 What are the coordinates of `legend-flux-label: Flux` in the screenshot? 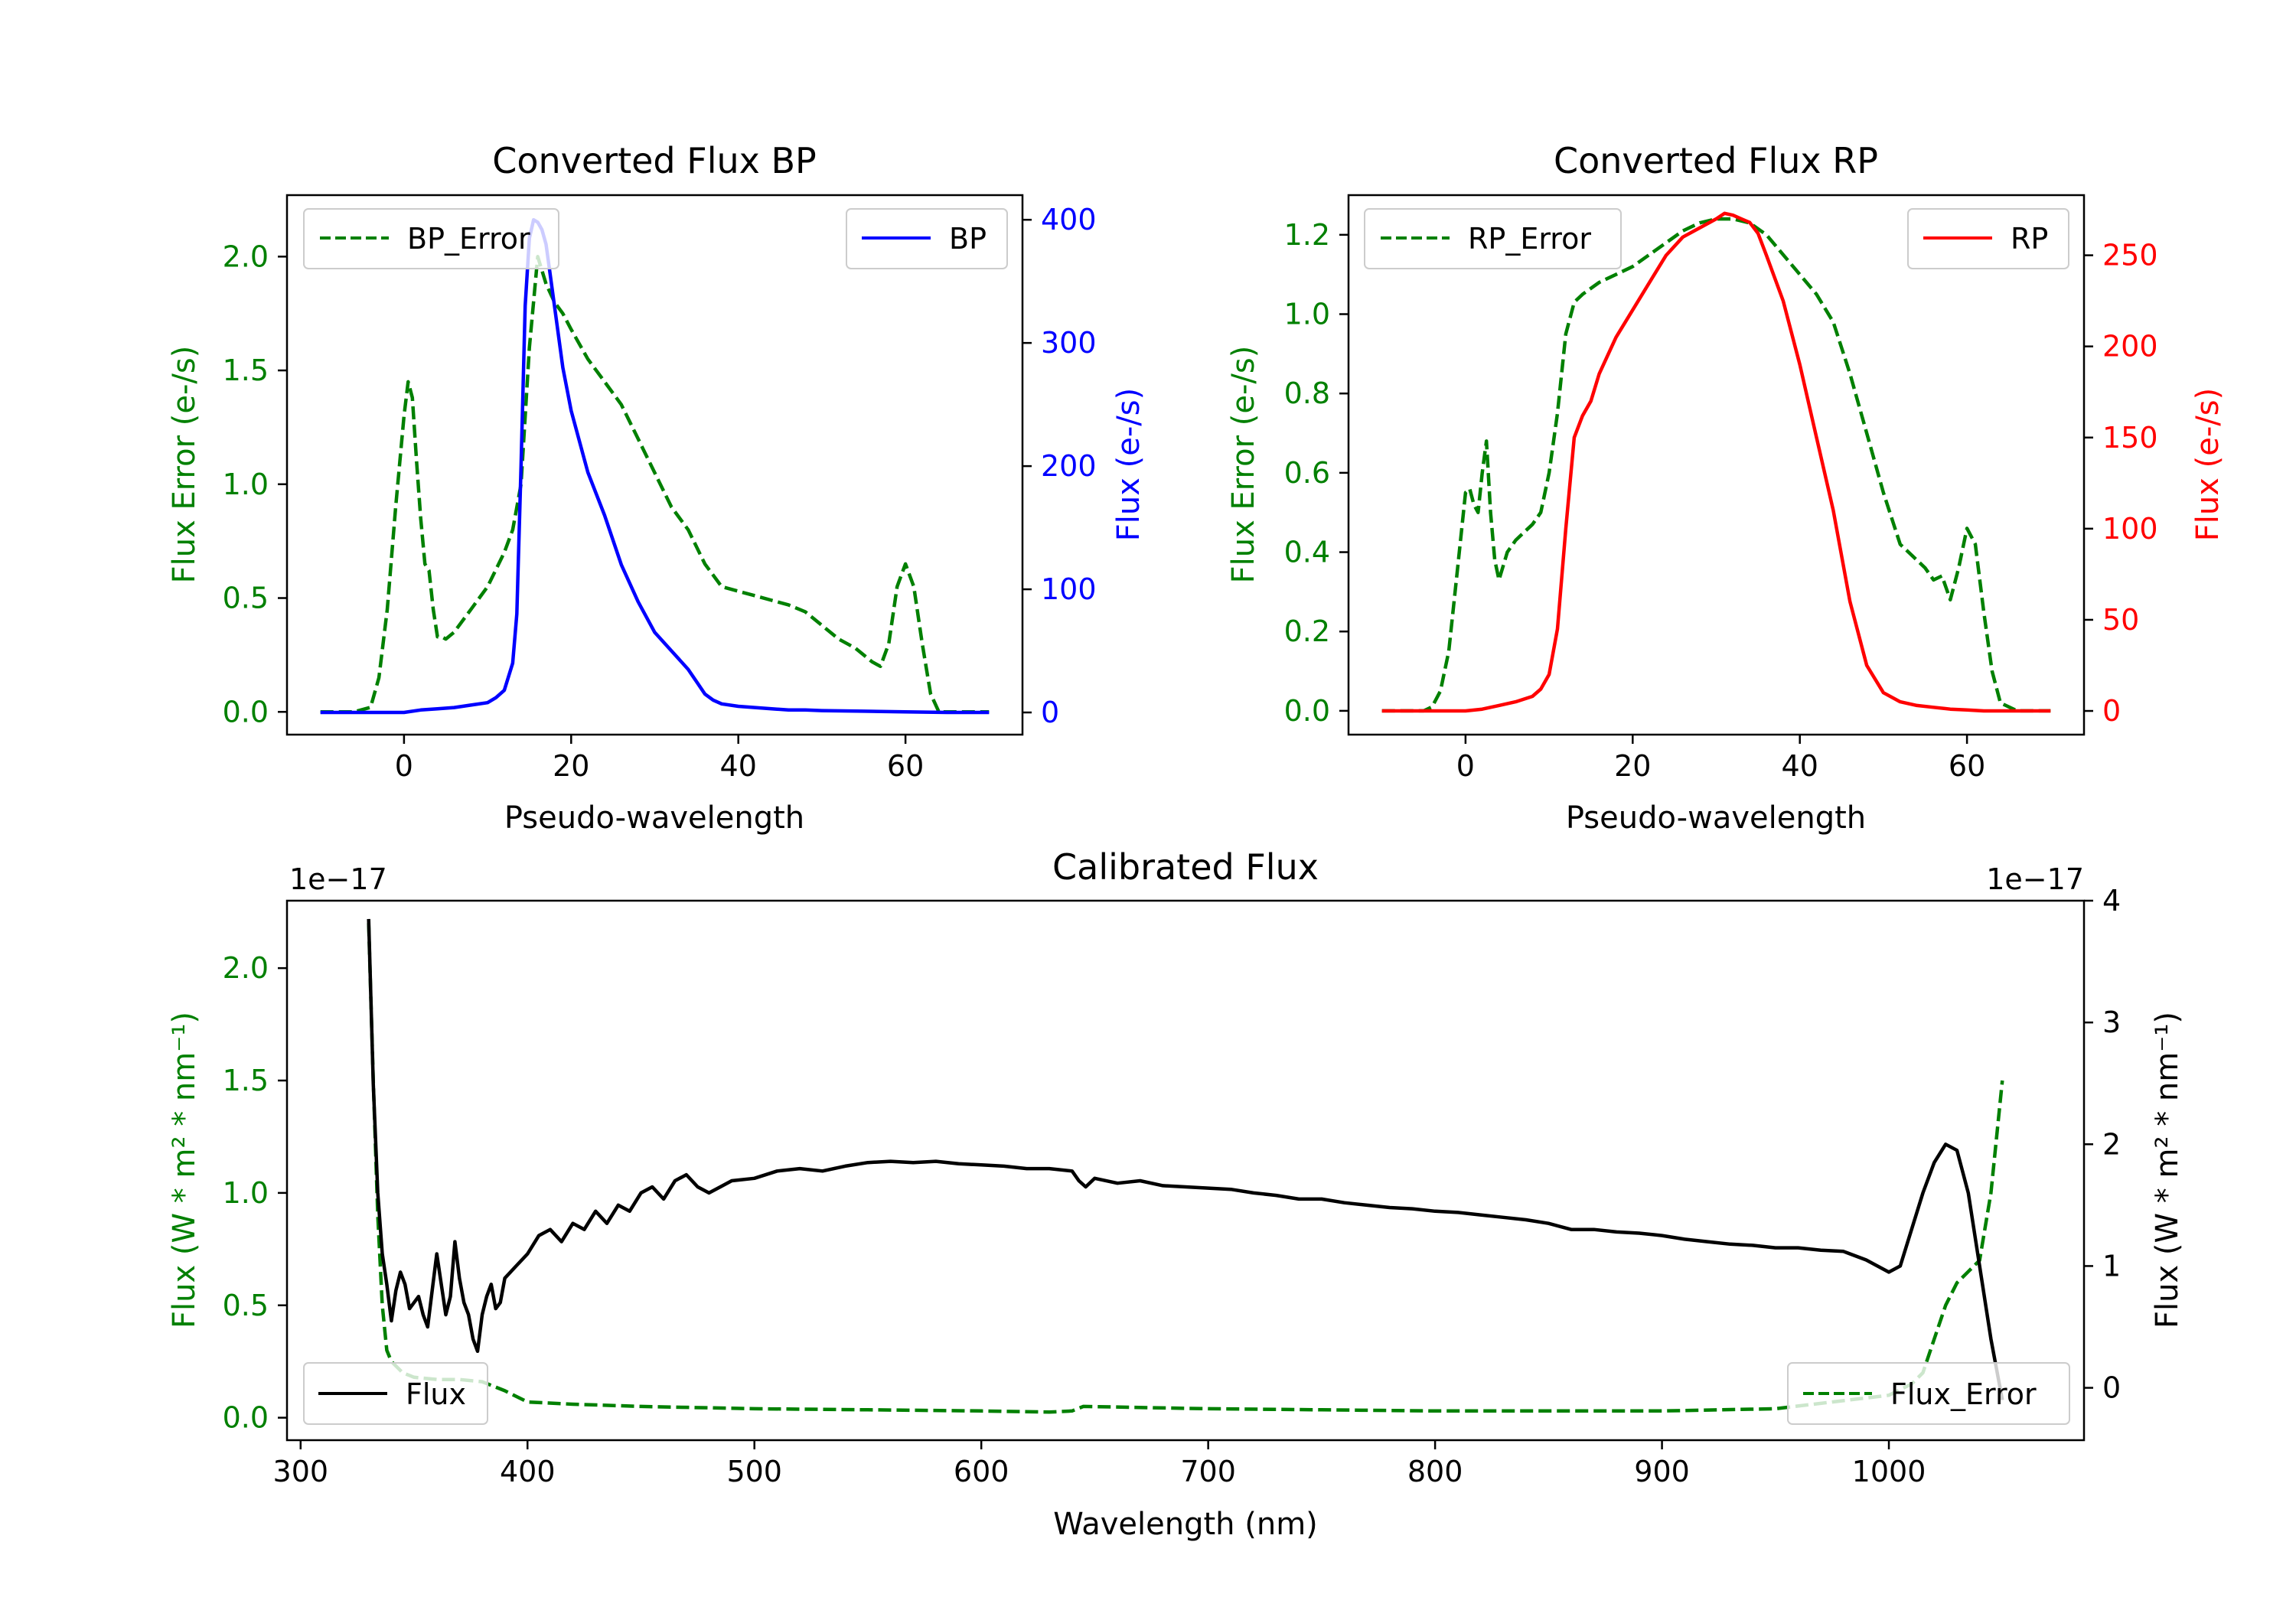 It's located at (436, 1394).